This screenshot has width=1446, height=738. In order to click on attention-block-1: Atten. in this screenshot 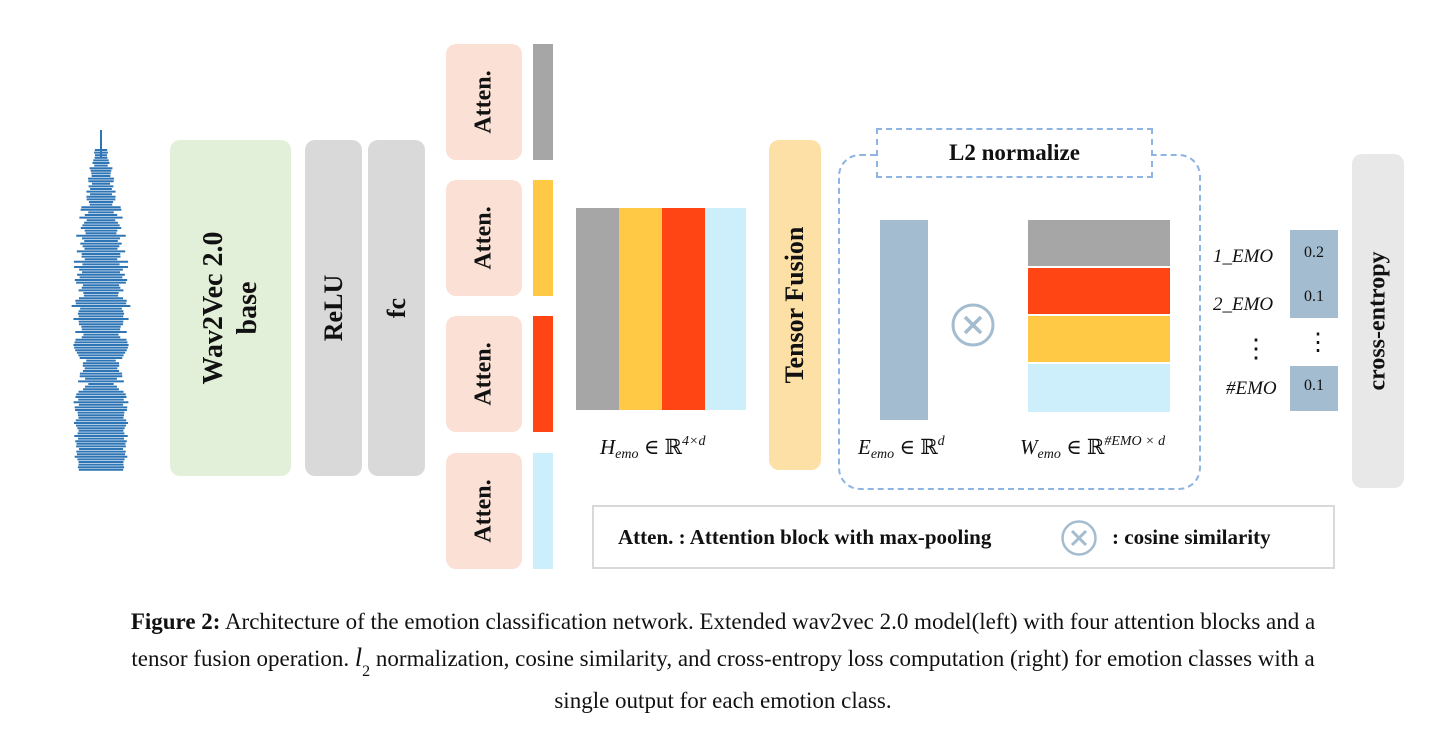, I will do `click(484, 102)`.